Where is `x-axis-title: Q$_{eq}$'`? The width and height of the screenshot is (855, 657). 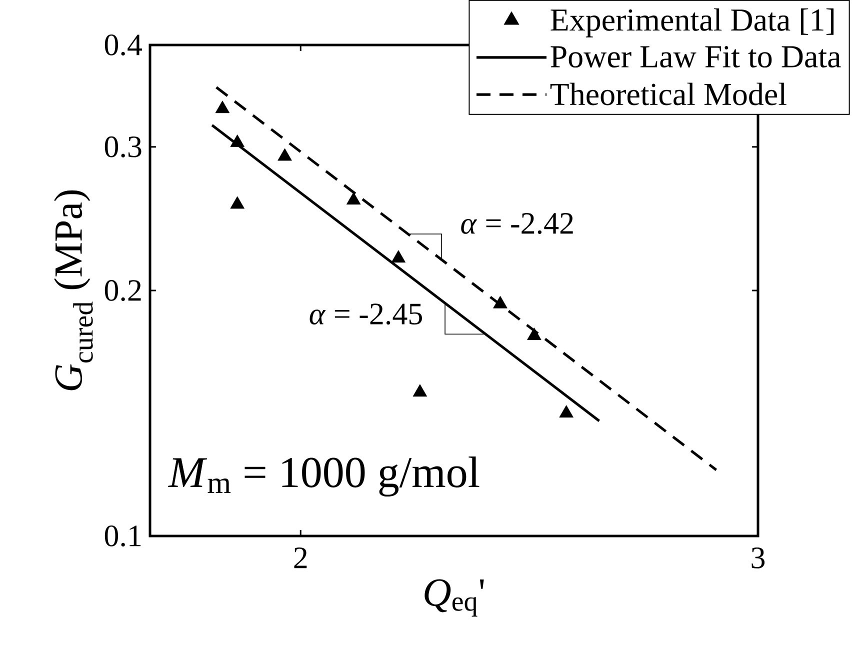
x-axis-title: Q$_{eq}$' is located at coordinates (454, 598).